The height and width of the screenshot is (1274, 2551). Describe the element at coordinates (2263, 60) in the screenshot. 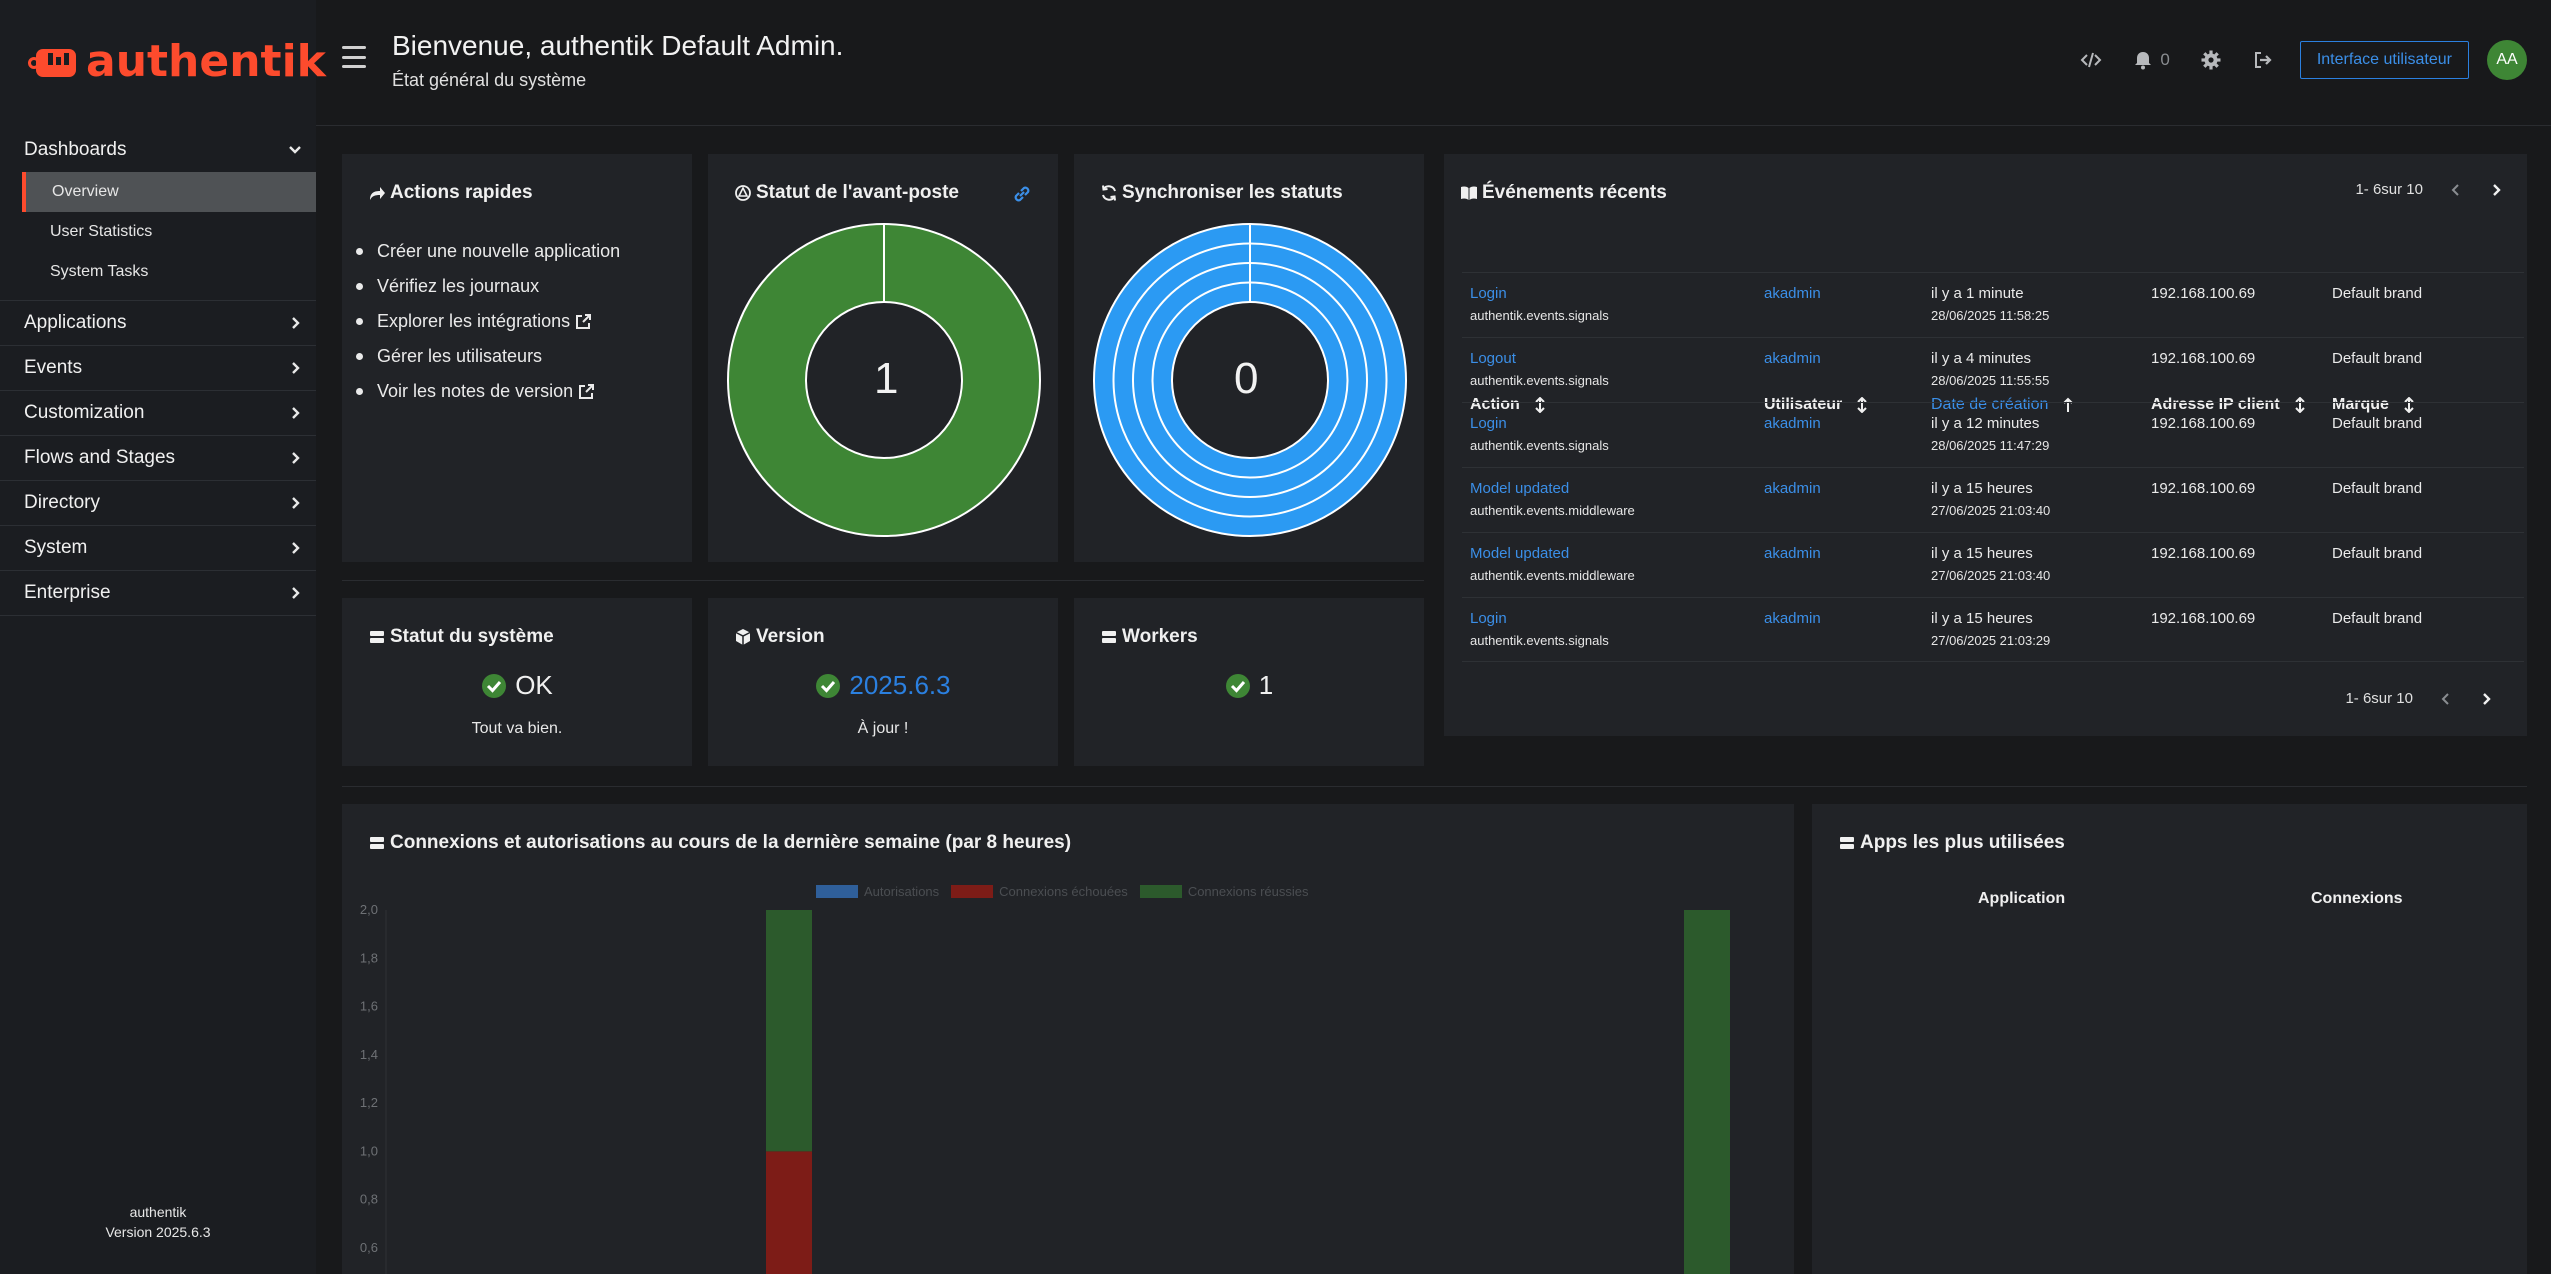

I see `logout-button` at that location.